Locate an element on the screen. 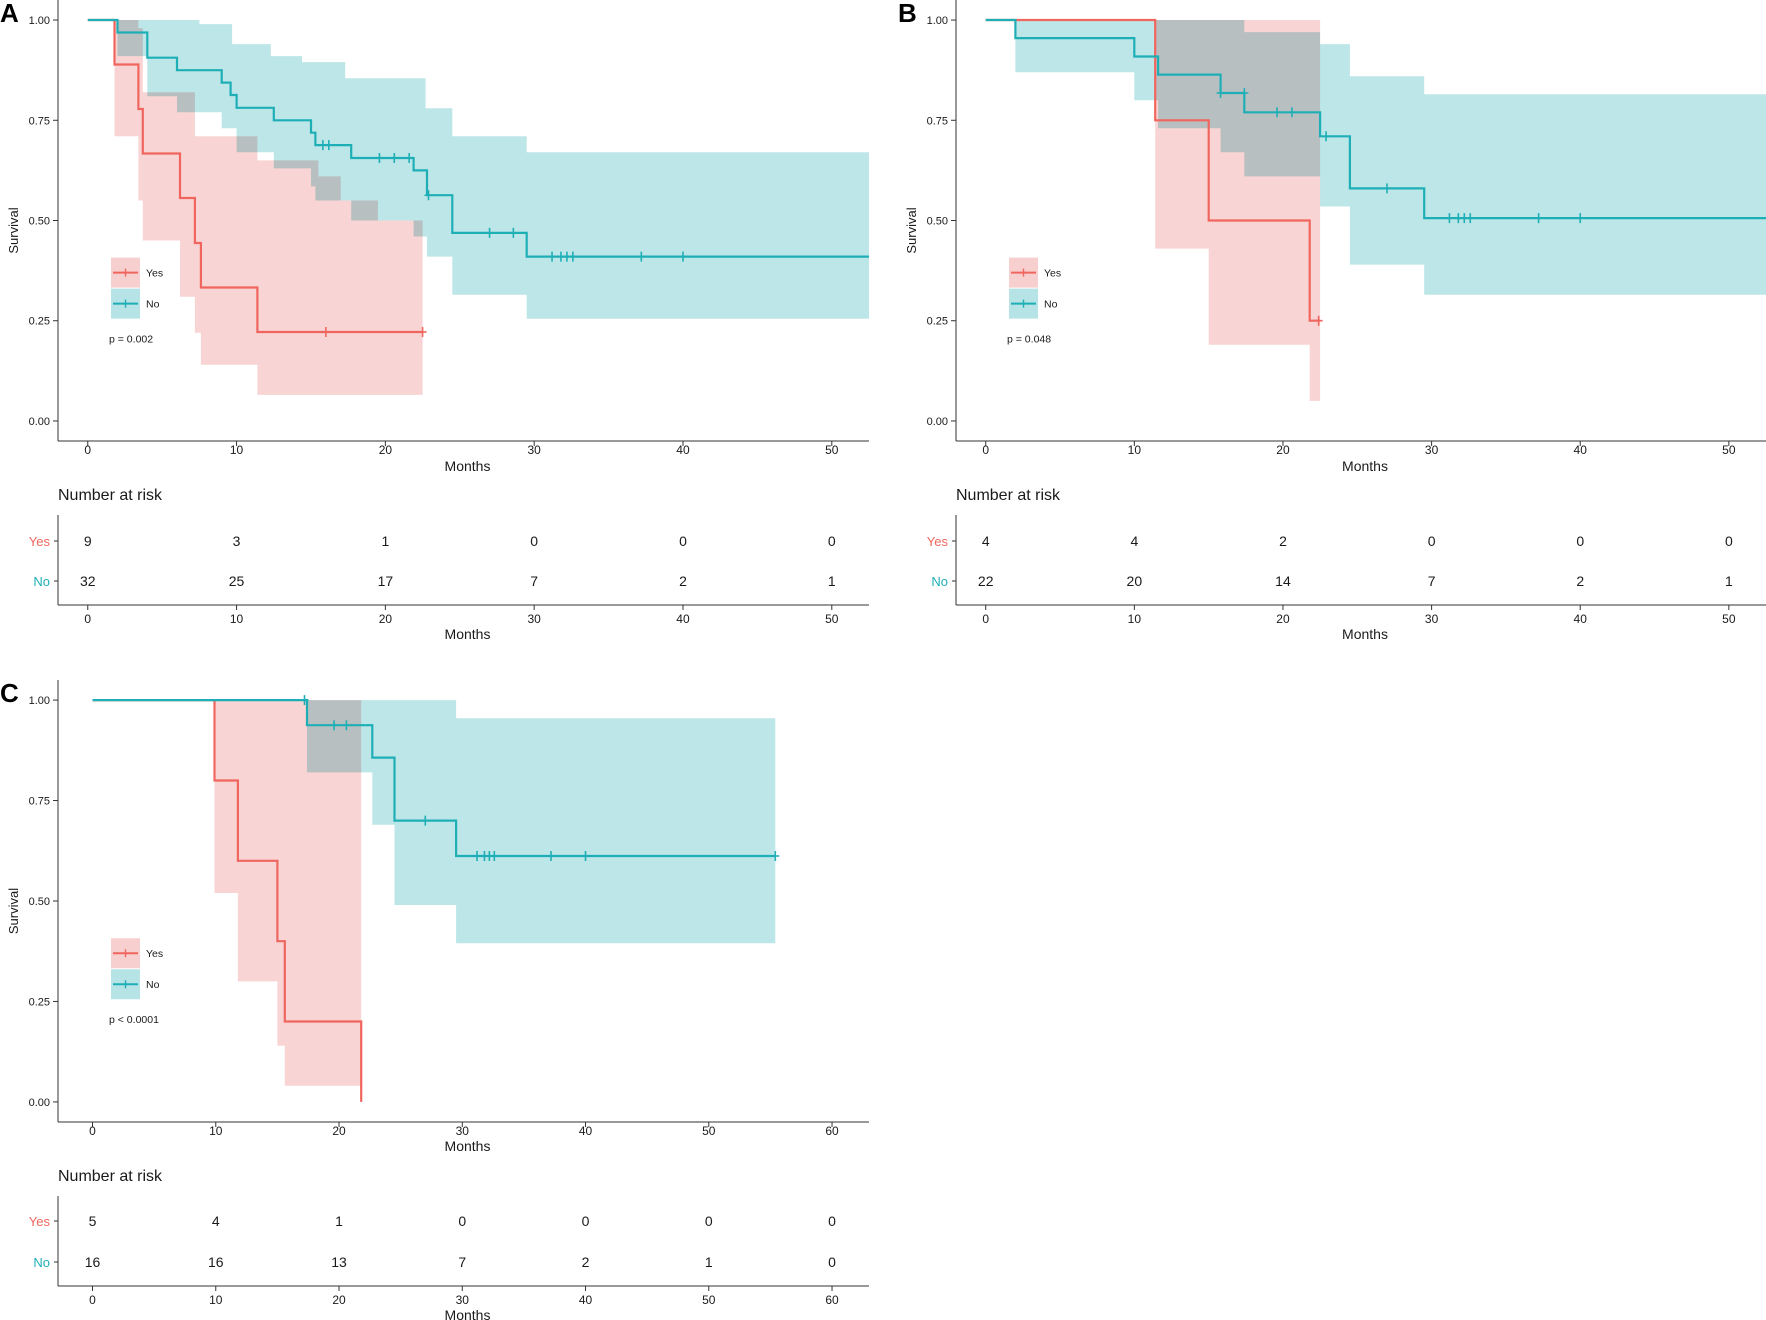 The width and height of the screenshot is (1766, 1320). x-tick-label: 60 is located at coordinates (832, 1131).